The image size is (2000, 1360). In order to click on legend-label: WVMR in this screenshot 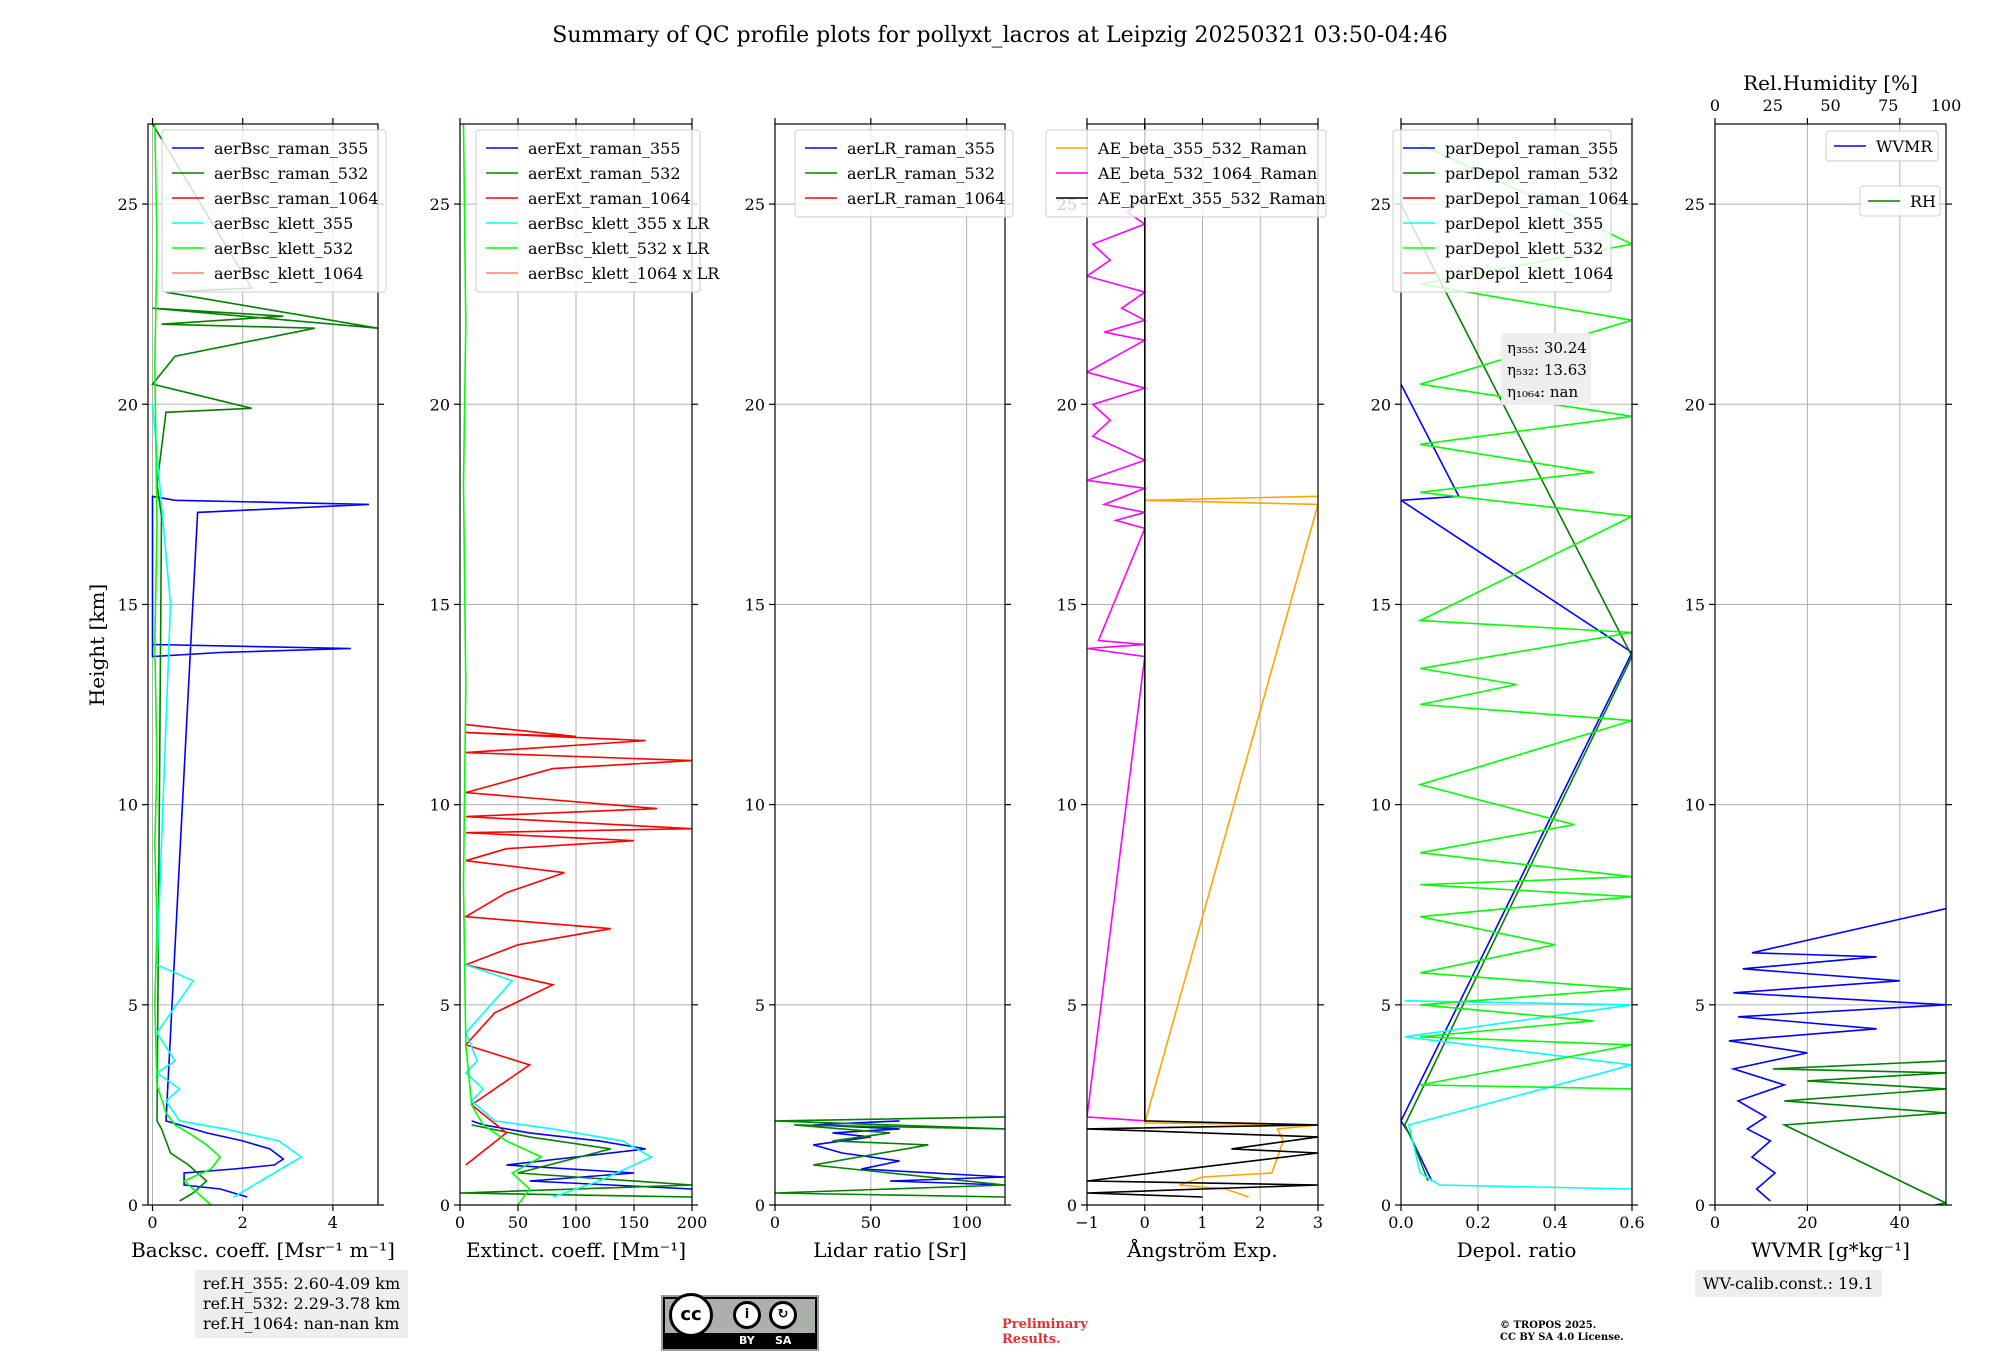, I will do `click(1904, 146)`.